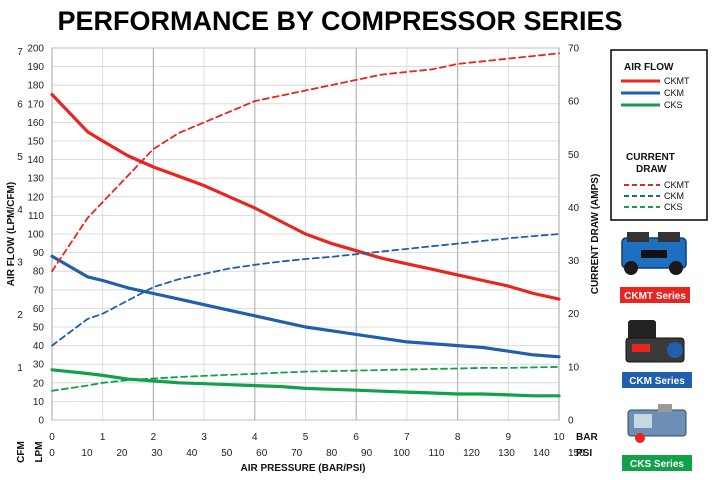  What do you see at coordinates (204, 437) in the screenshot?
I see `bar-tick-label: 3` at bounding box center [204, 437].